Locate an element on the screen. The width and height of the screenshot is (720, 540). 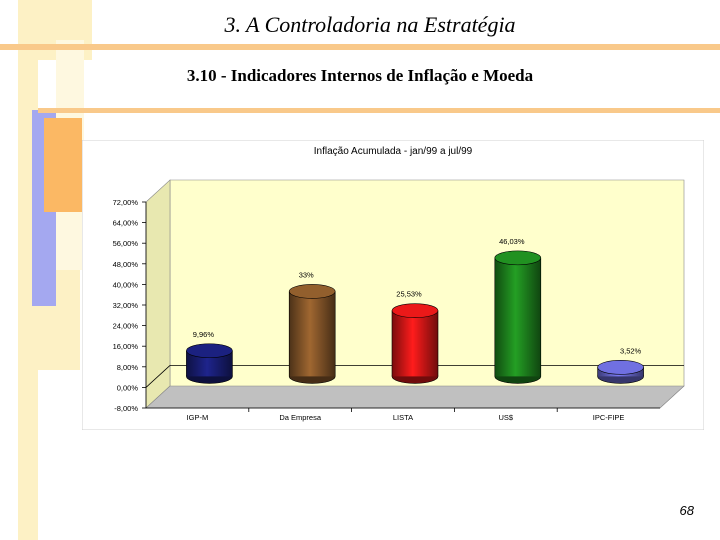
bar-ipc-fipe is located at coordinates (620, 372).